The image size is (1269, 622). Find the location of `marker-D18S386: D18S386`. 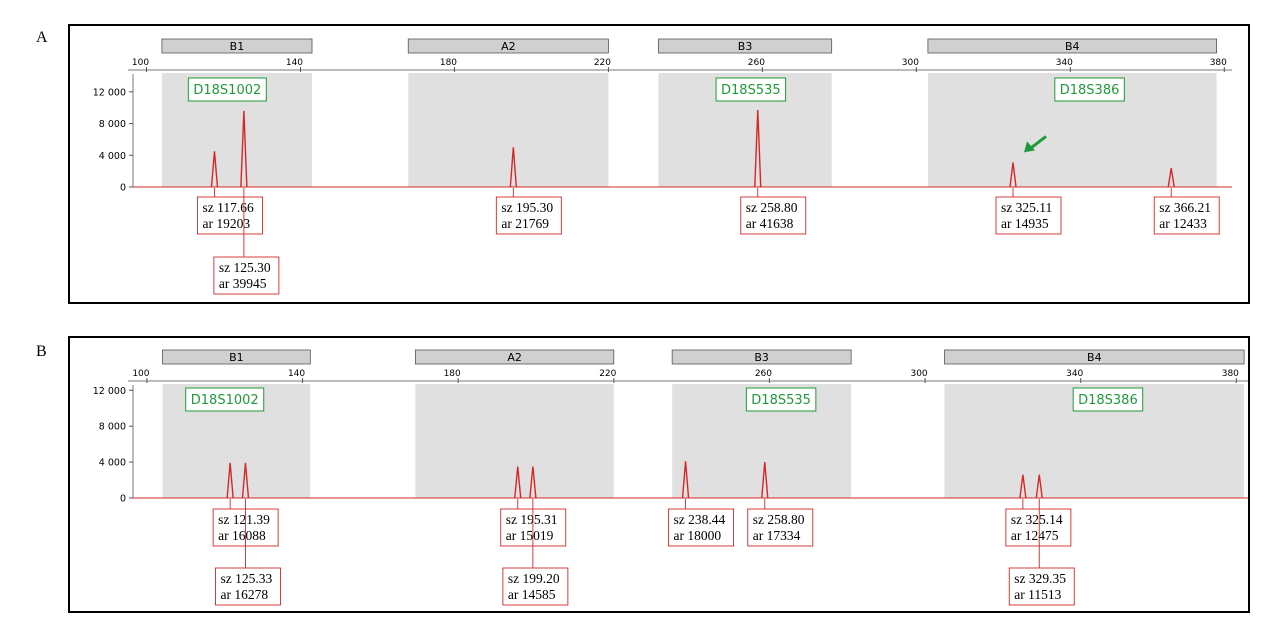

marker-D18S386: D18S386 is located at coordinates (1089, 89).